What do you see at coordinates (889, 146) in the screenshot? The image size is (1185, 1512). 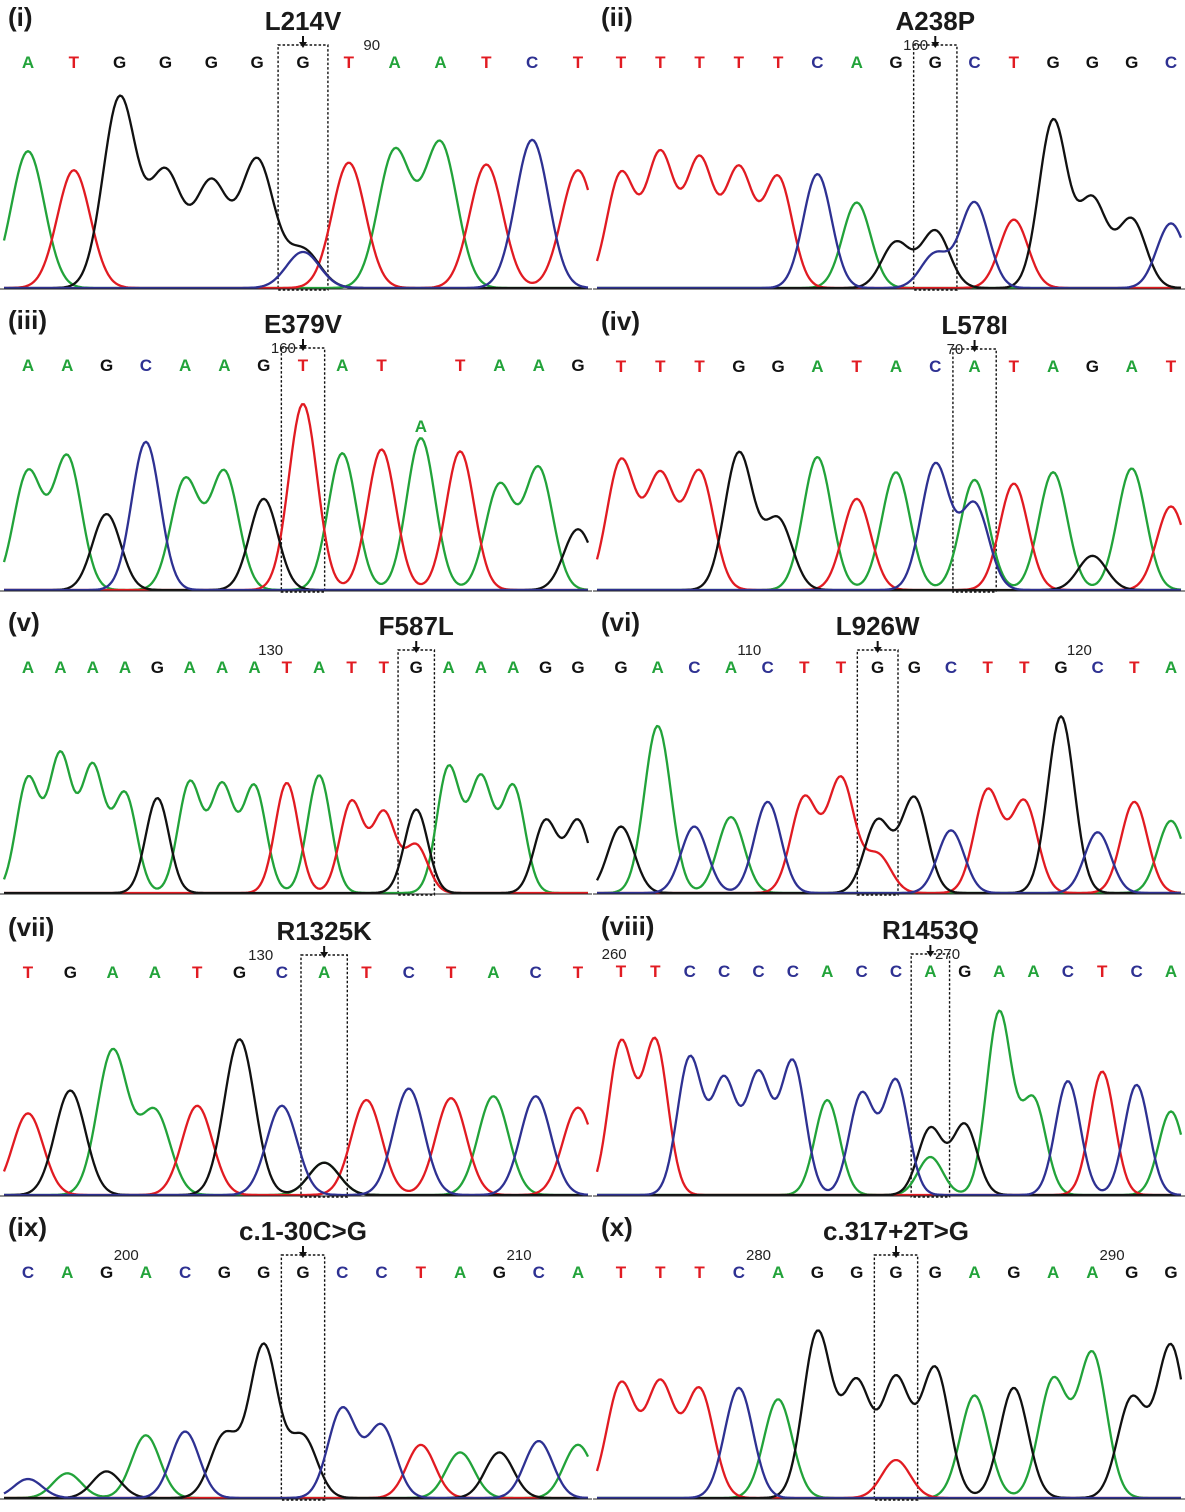 I see `chromatogram-svg: (ii) A238P T T T T T C A G G C T G G G C 160` at bounding box center [889, 146].